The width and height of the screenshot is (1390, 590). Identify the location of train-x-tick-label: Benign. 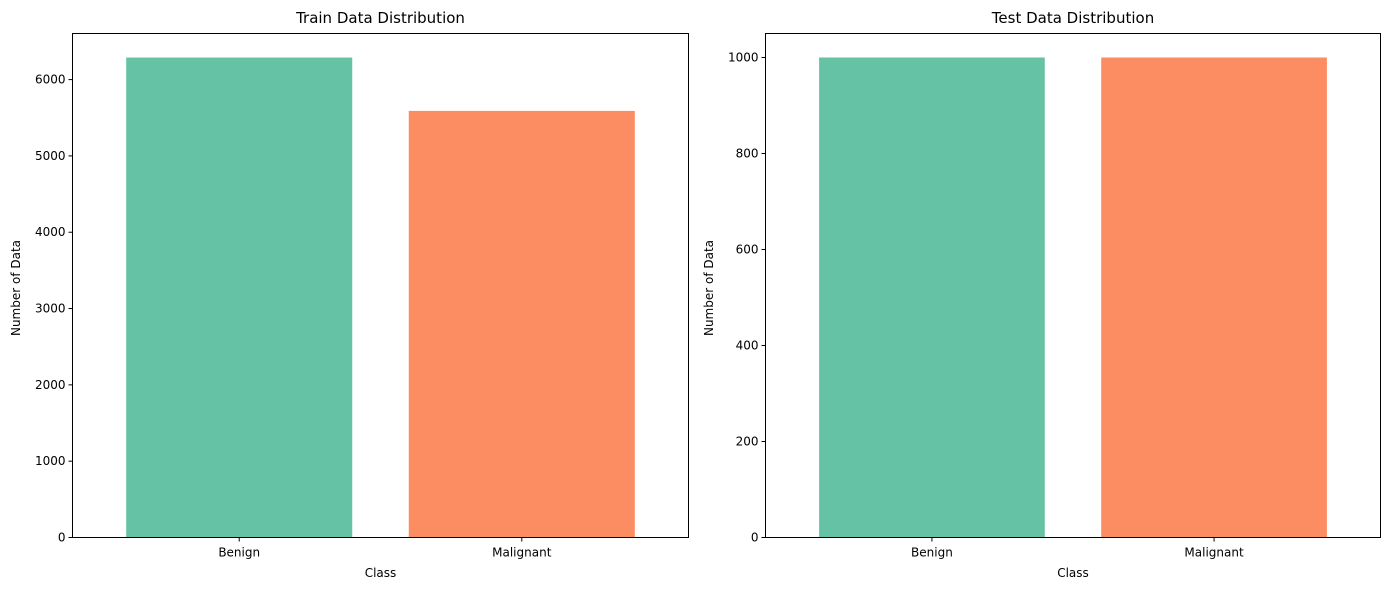
(239, 553).